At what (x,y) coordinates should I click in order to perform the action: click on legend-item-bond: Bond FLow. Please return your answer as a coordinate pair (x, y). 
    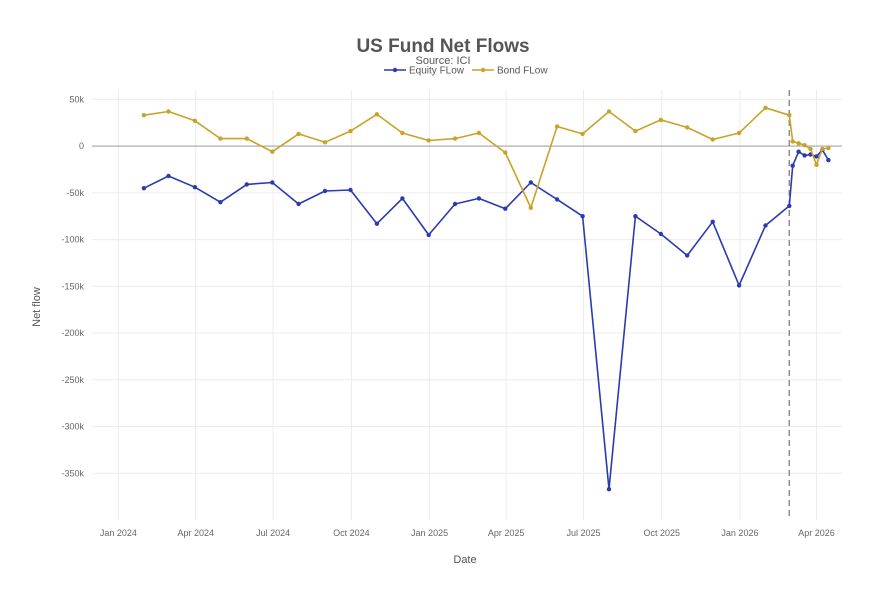
    Looking at the image, I should click on (510, 71).